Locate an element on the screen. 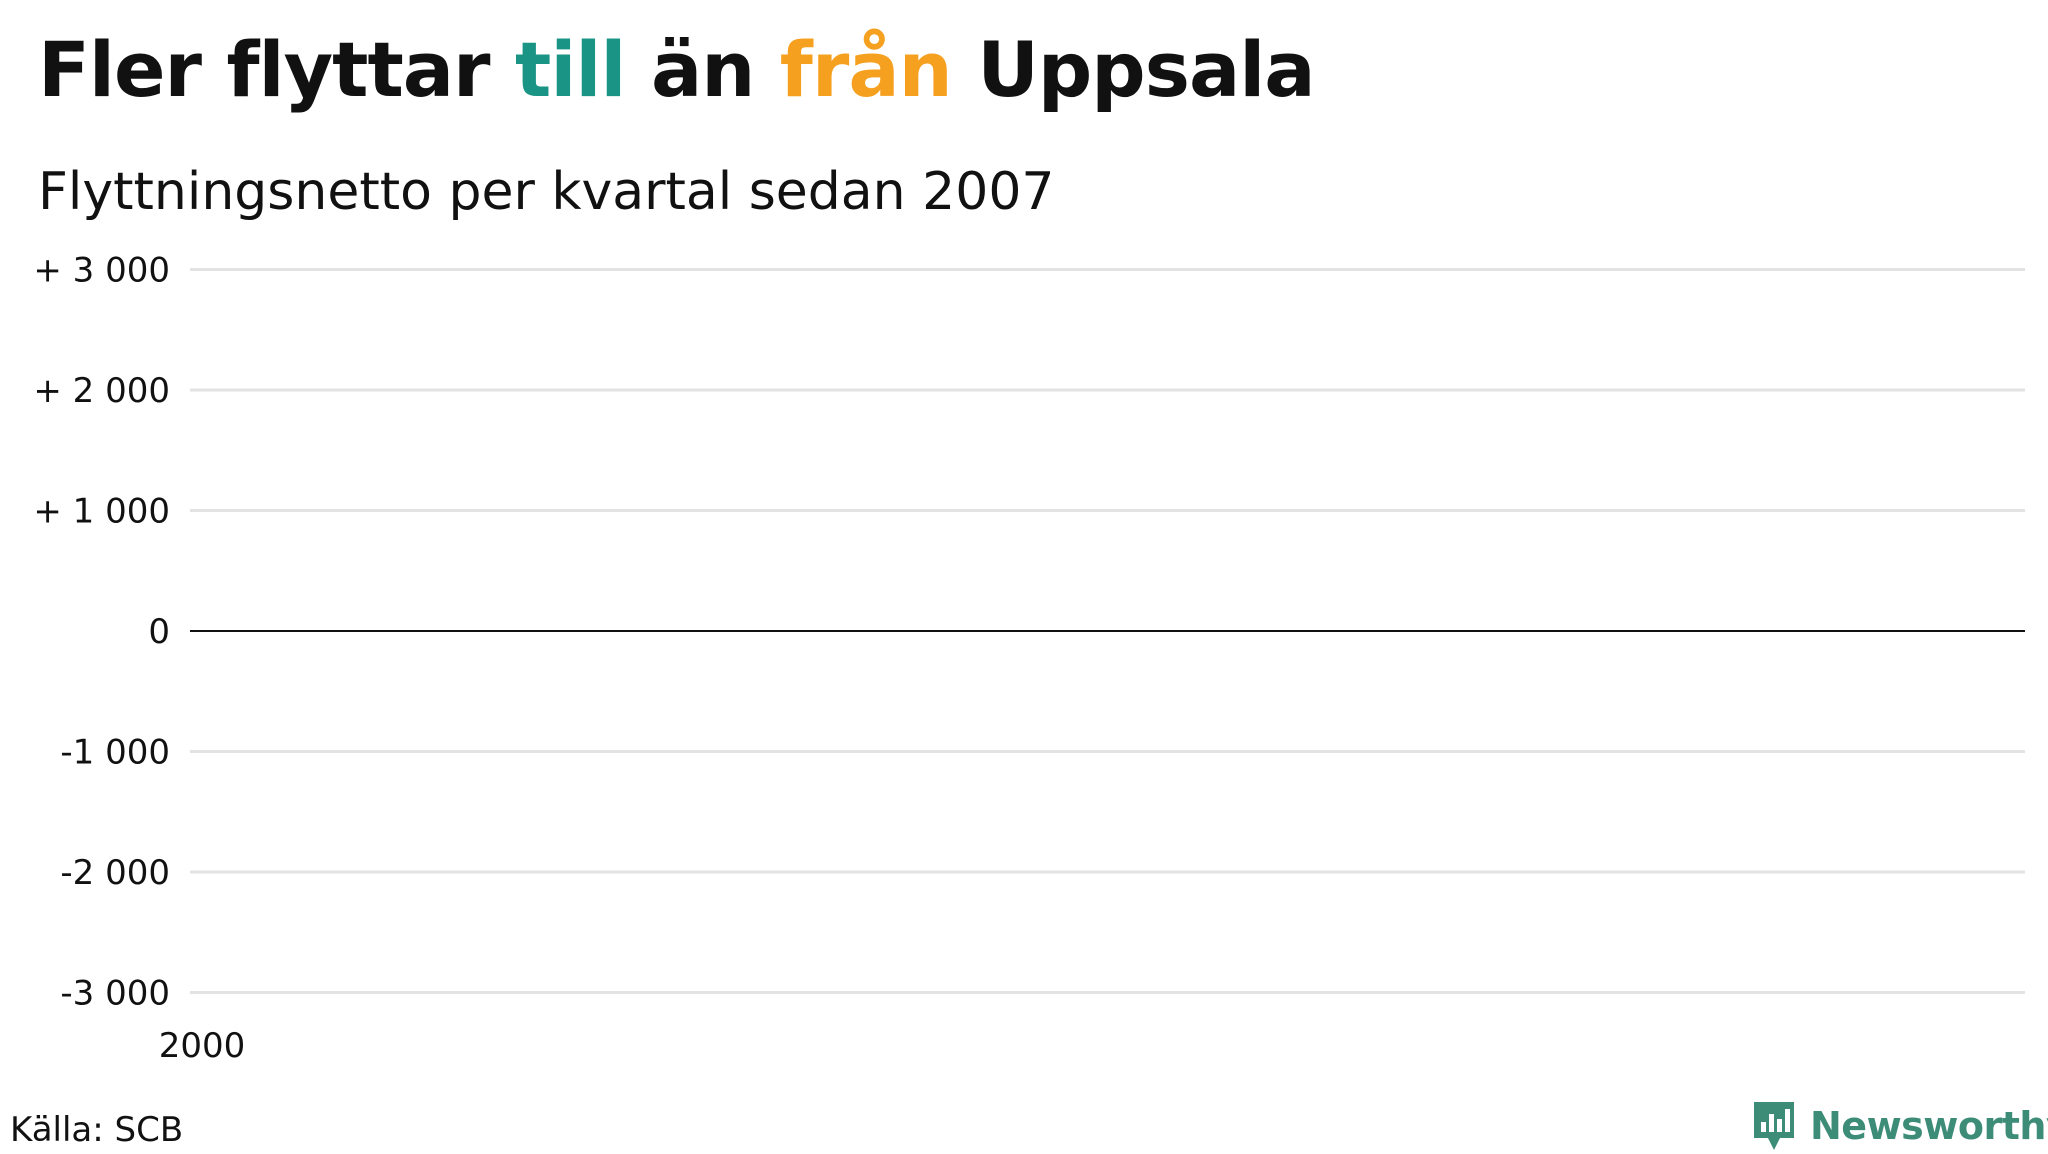  x-tick-label: 2000 is located at coordinates (202, 1046).